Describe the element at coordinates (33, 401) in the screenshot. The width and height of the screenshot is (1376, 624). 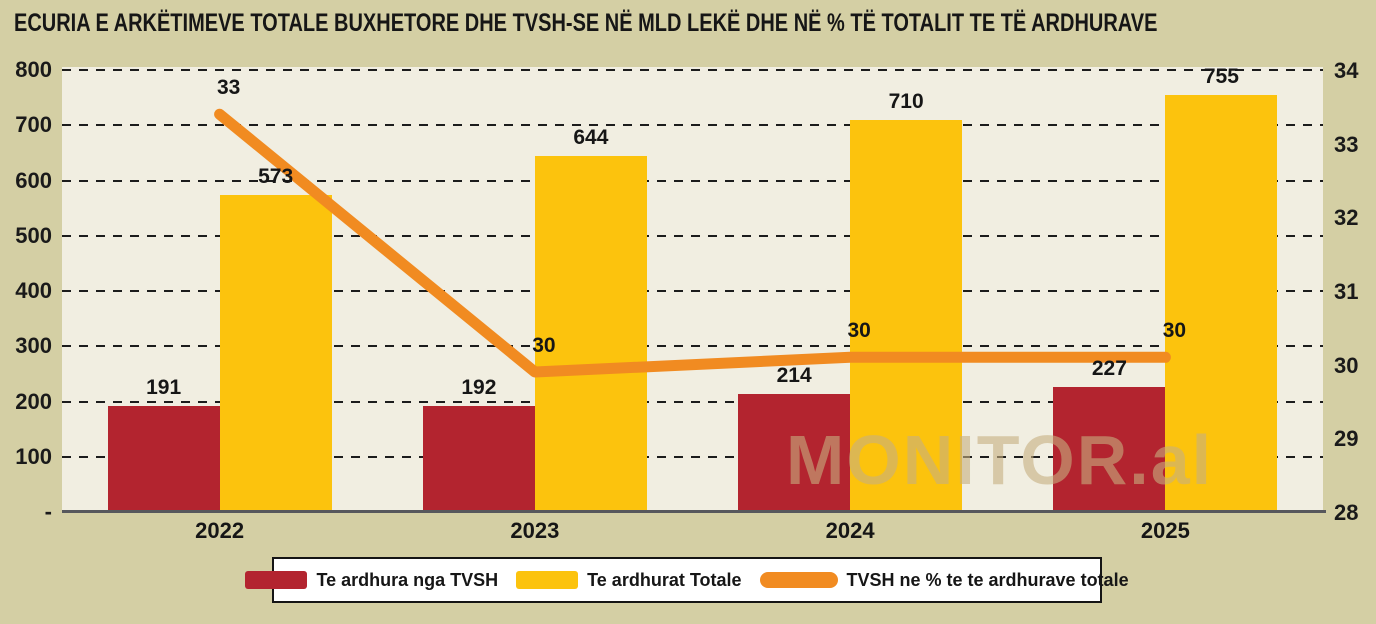
I see `y-axis-left-tick: 200` at that location.